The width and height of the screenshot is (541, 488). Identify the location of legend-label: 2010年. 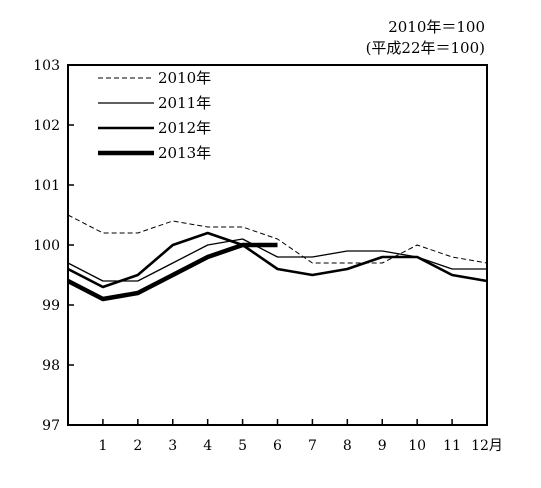
(184, 78).